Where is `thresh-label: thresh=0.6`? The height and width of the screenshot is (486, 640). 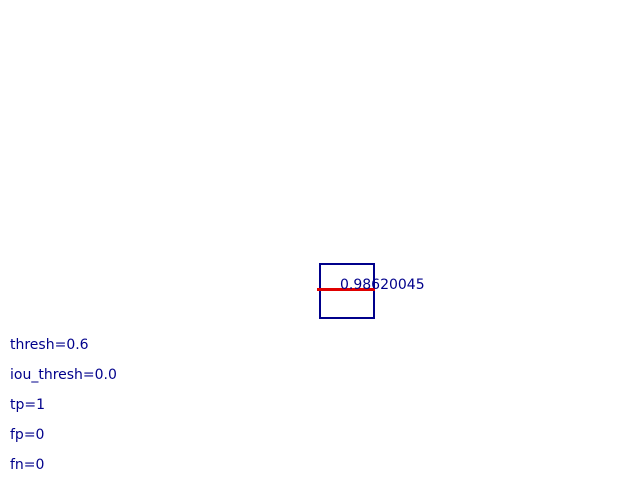
thresh-label: thresh=0.6 is located at coordinates (49, 345).